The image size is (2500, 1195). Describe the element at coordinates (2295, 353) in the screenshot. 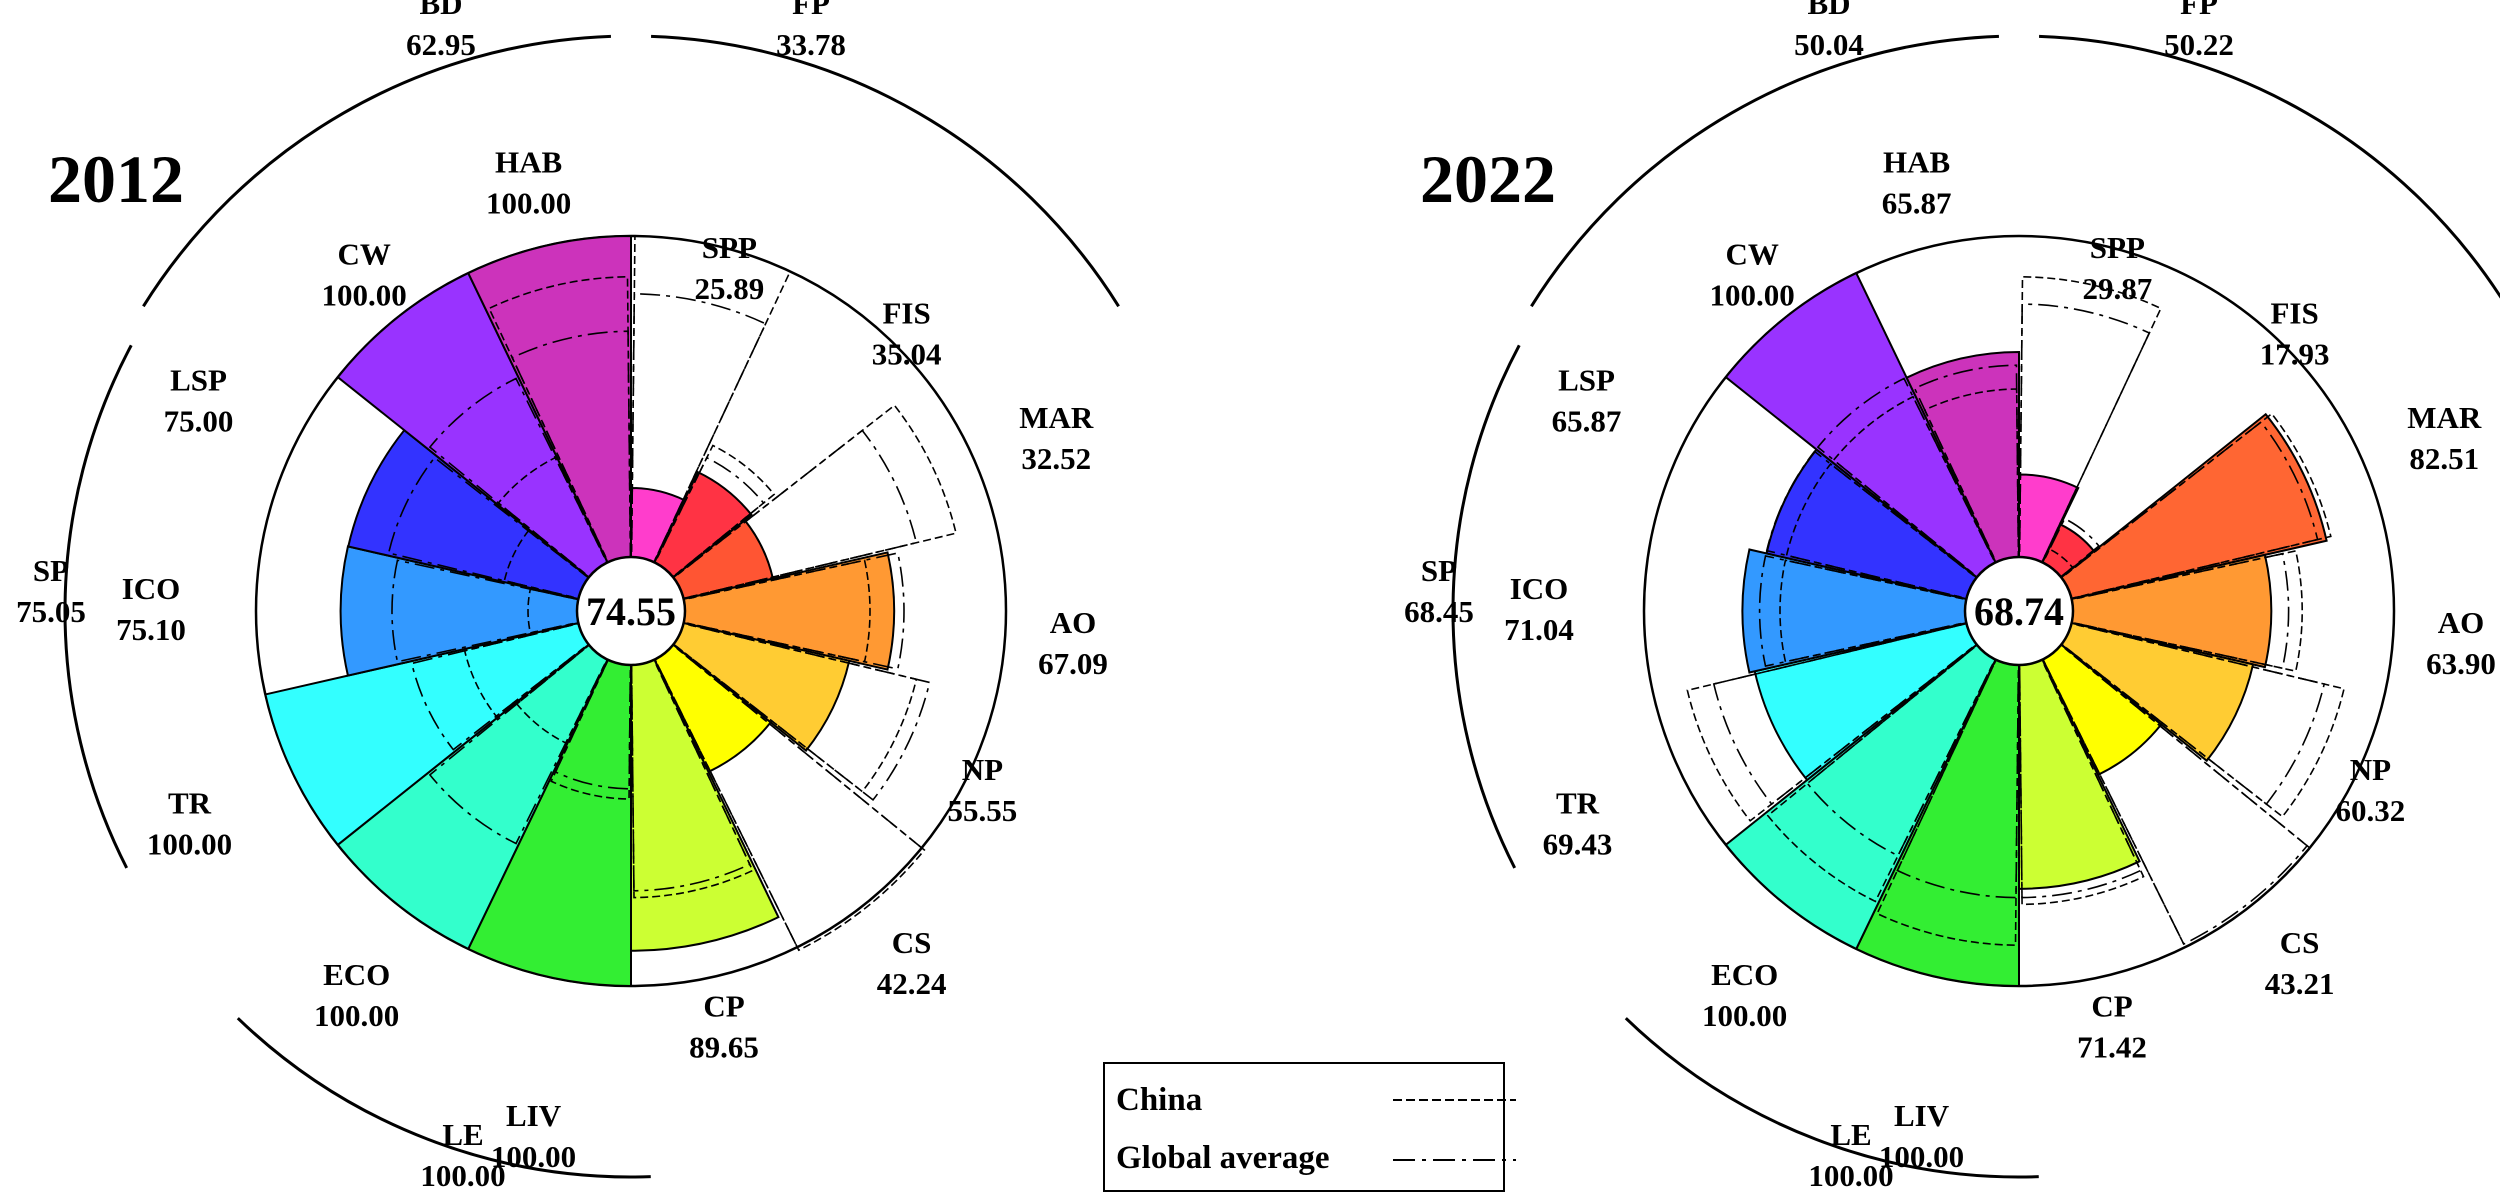

I see `petal-value-fis: 17.93` at that location.